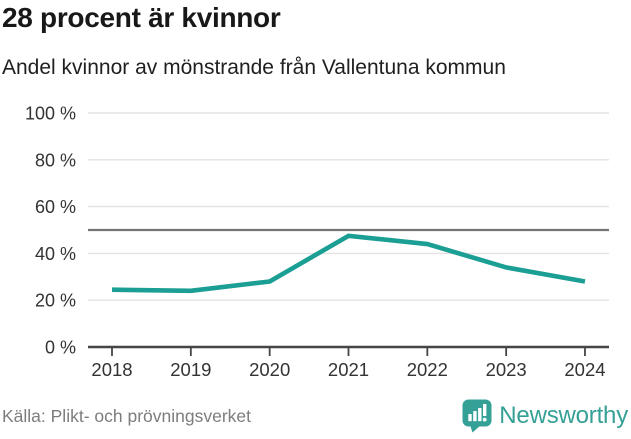  I want to click on source-note: Källa: Plikt- och prövningsverket, so click(126, 416).